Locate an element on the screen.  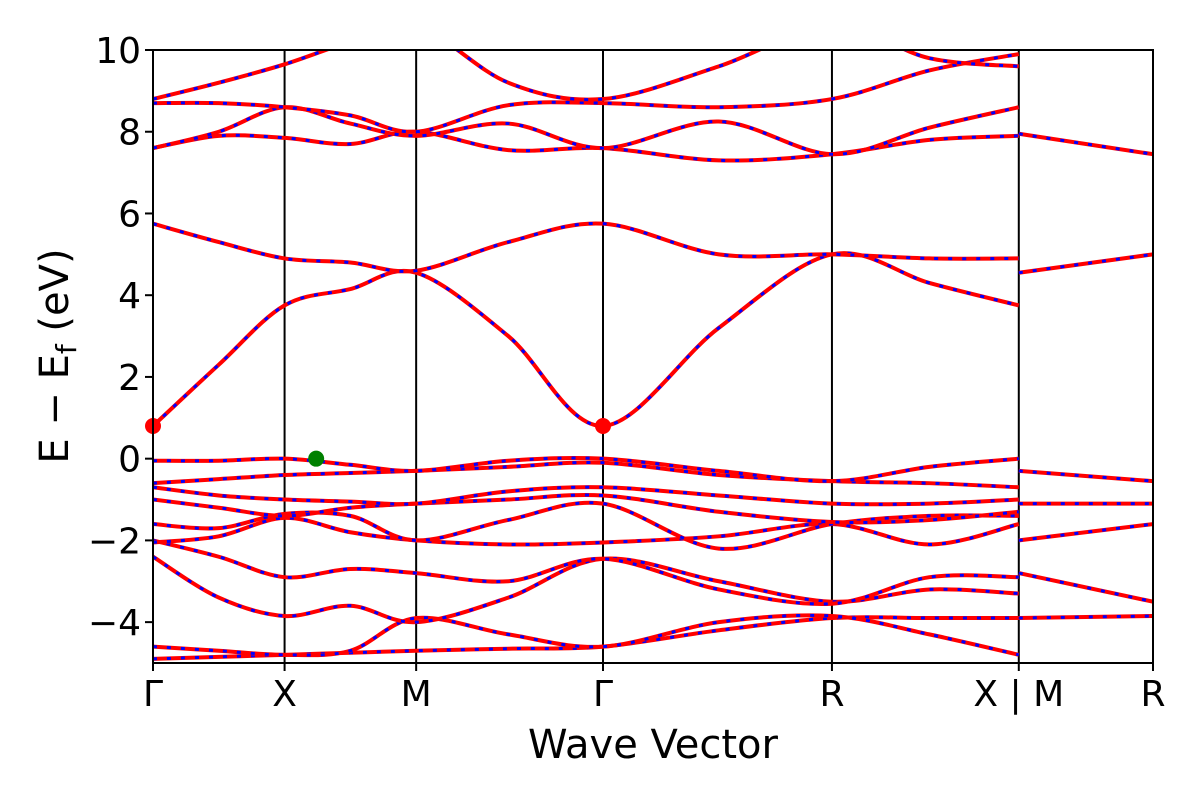
band-15-spin-up is located at coordinates (586, 76).